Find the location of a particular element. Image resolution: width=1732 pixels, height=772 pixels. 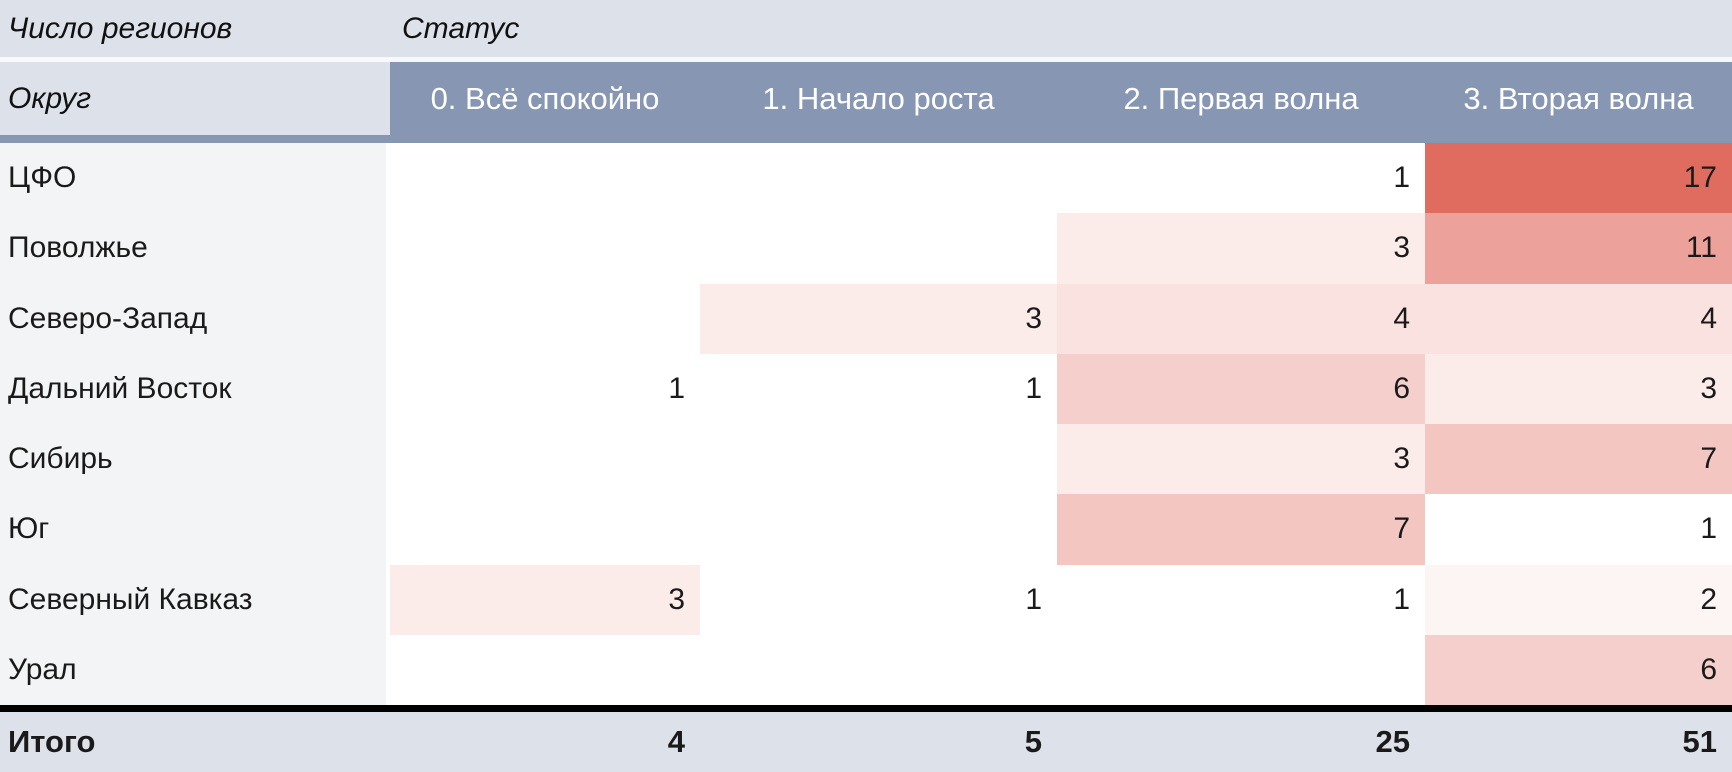

pivot-cell: 17 is located at coordinates (1578, 178).